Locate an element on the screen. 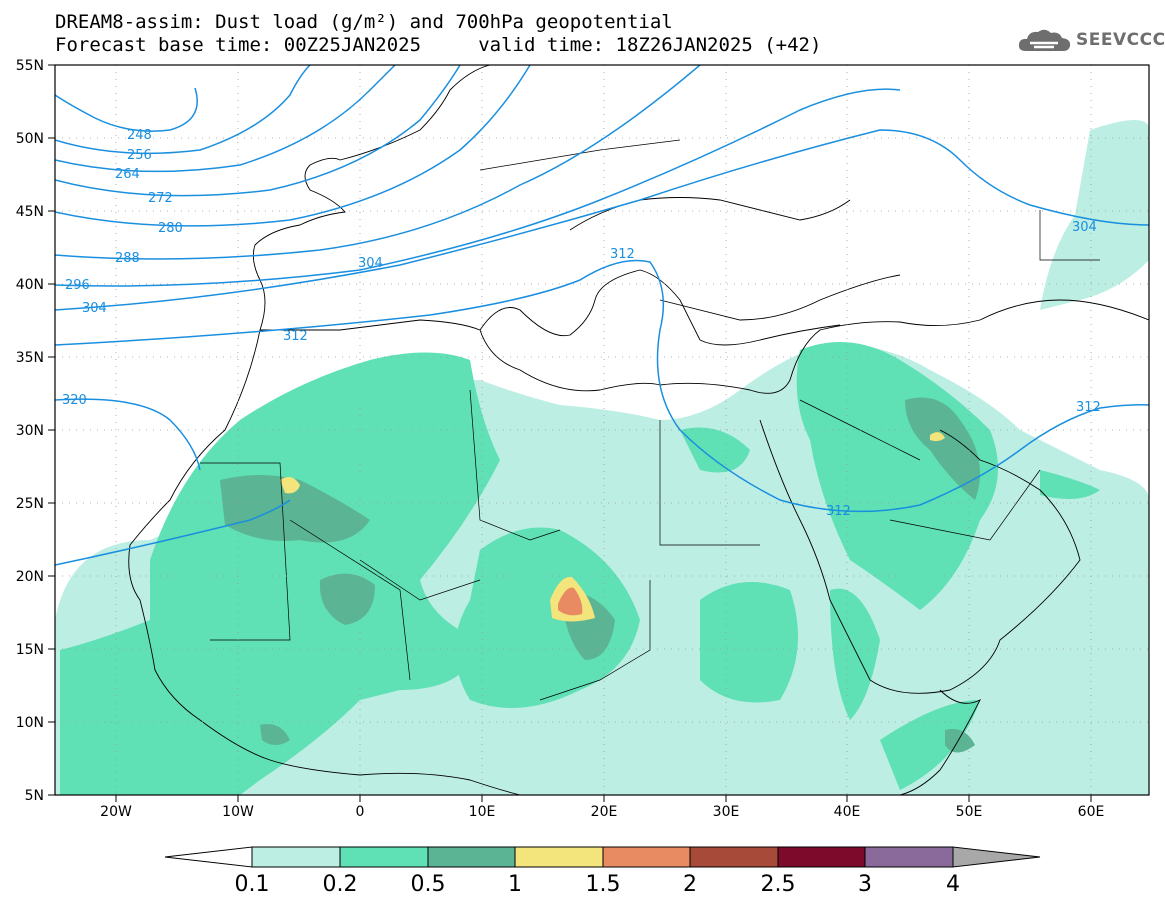 This screenshot has width=1165, height=907. lat-label: 30N is located at coordinates (30, 431).